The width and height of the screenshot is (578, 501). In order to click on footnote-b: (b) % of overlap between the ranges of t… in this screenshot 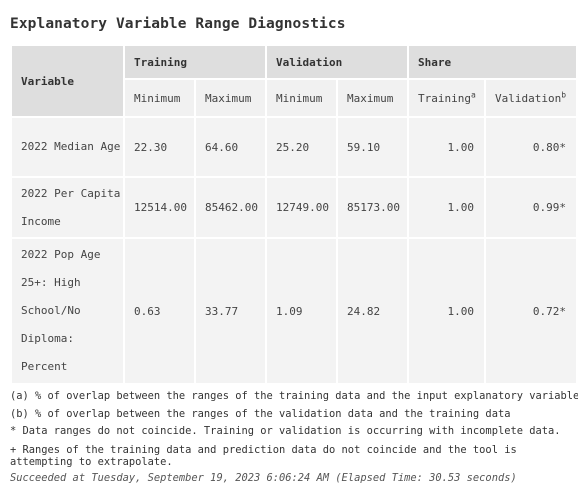, I will do `click(260, 413)`.